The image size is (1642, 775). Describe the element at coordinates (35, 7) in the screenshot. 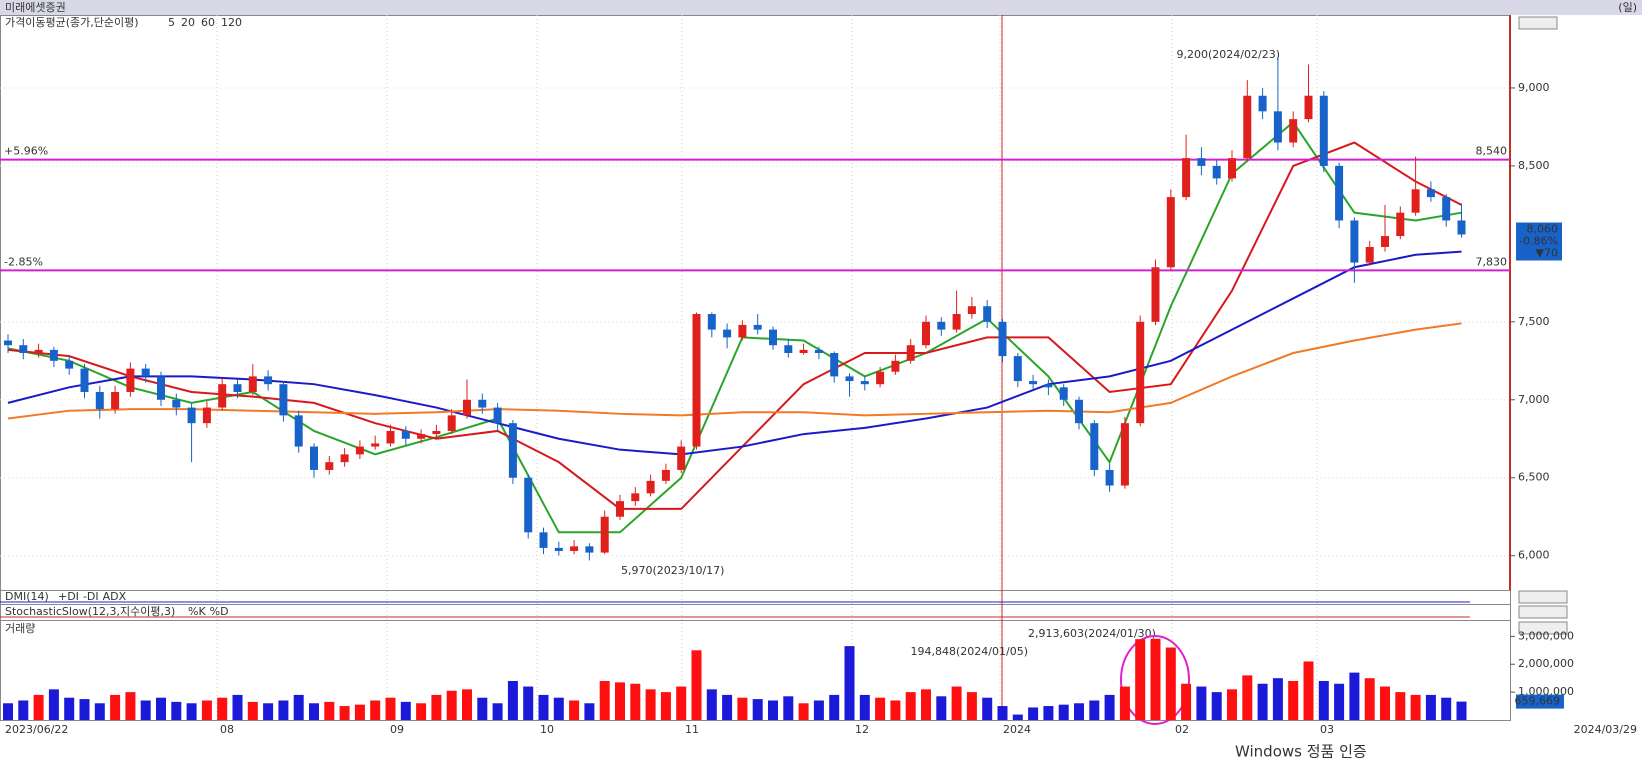

I see `app-title: 미래에셋증권` at that location.